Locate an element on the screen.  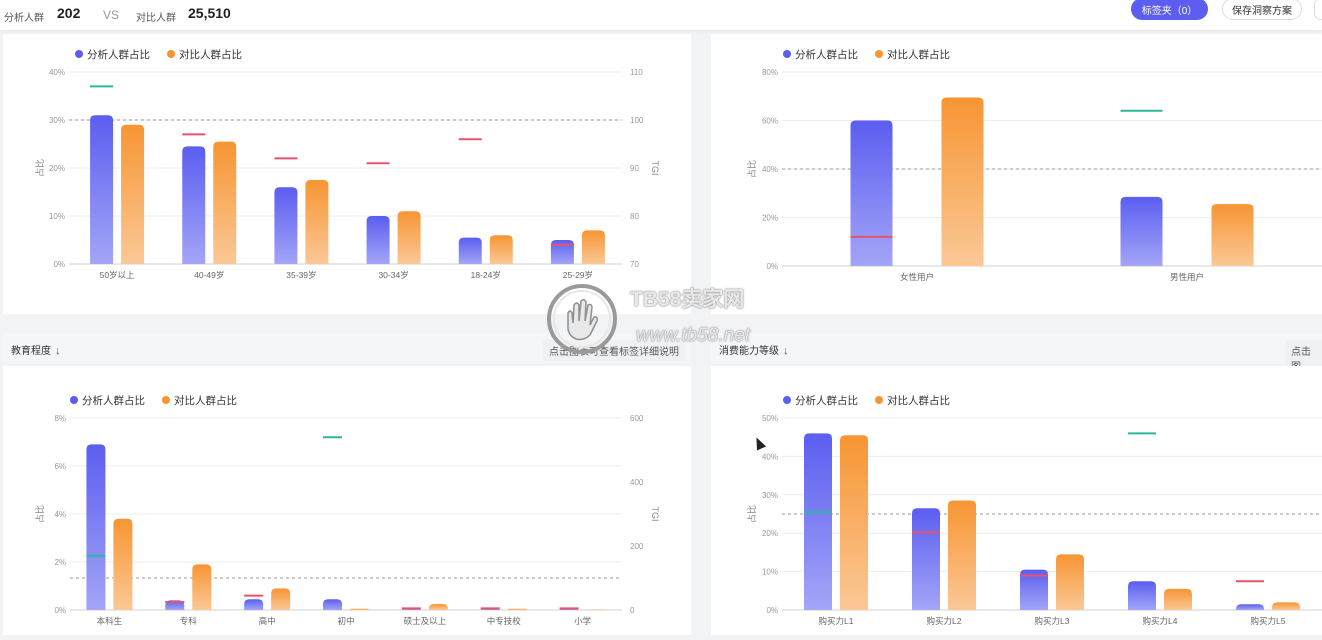
more-button is located at coordinates (1318, 10).